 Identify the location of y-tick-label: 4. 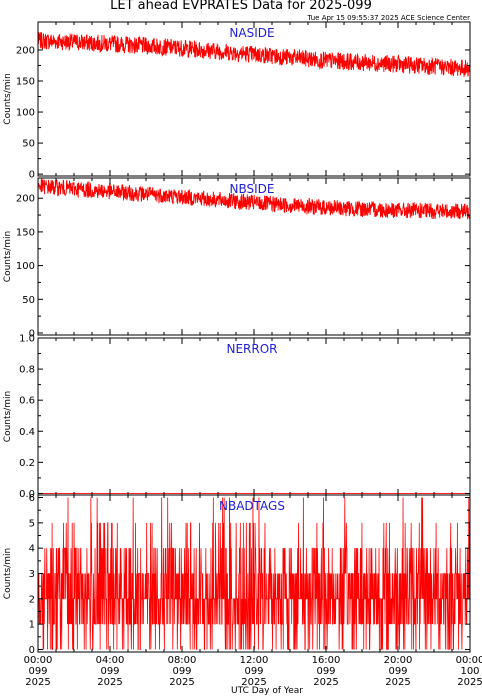
(32, 549).